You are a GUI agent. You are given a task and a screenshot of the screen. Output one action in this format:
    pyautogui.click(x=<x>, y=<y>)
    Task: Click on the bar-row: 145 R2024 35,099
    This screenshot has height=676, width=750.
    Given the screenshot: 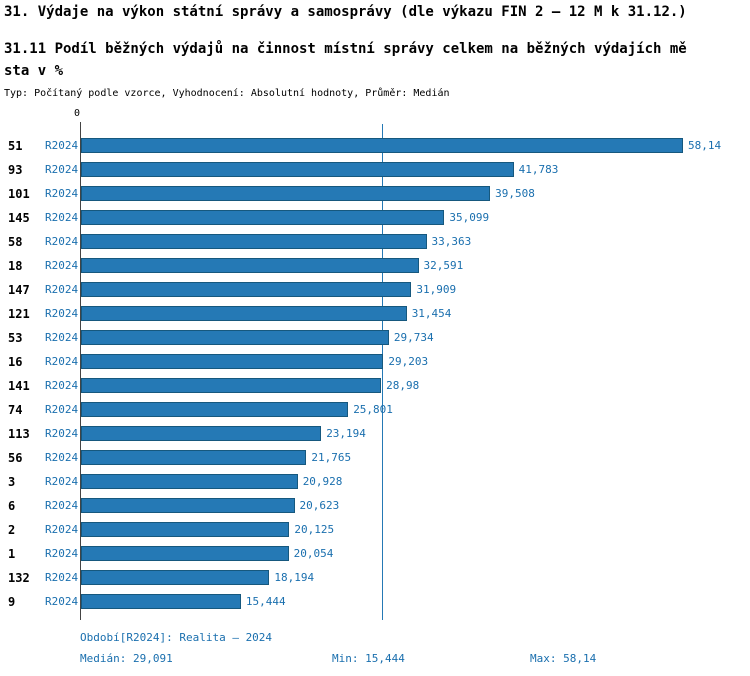 What is the action you would take?
    pyautogui.click(x=375, y=218)
    